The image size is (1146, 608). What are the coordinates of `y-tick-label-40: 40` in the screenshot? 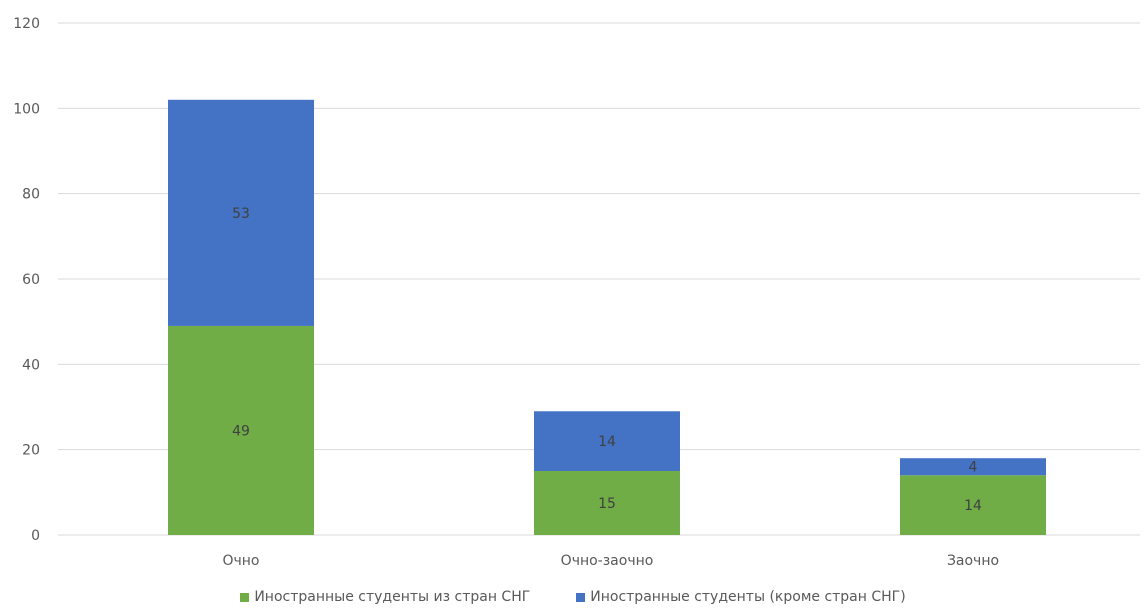 It's located at (31, 365).